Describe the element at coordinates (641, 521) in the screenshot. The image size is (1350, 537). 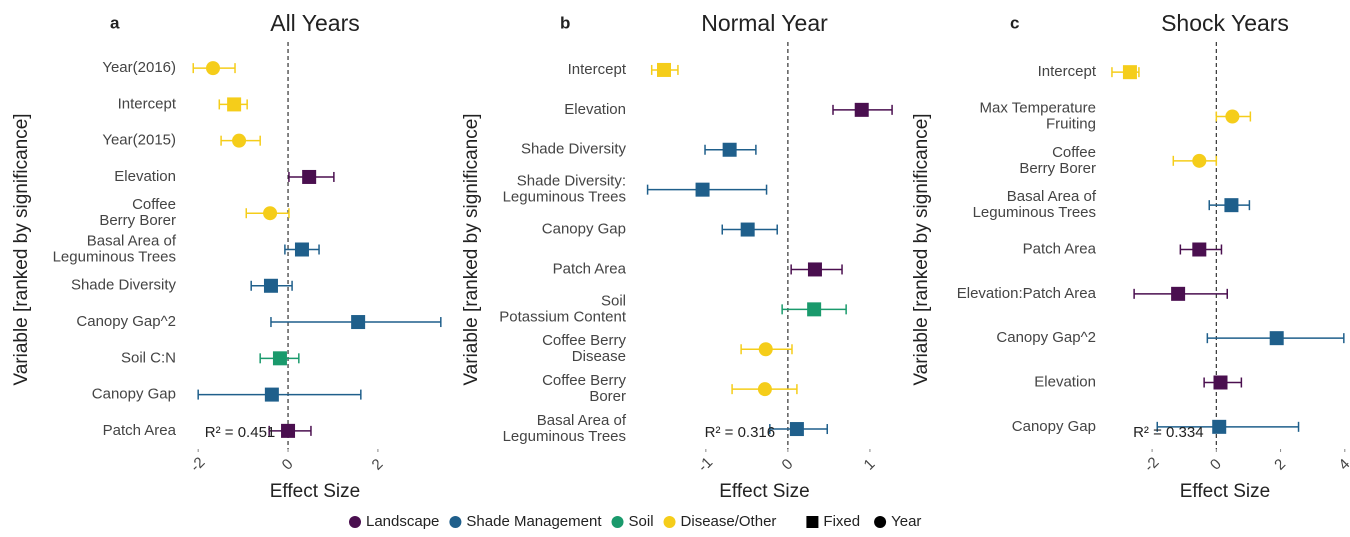
I see `legend-label: Soil` at that location.